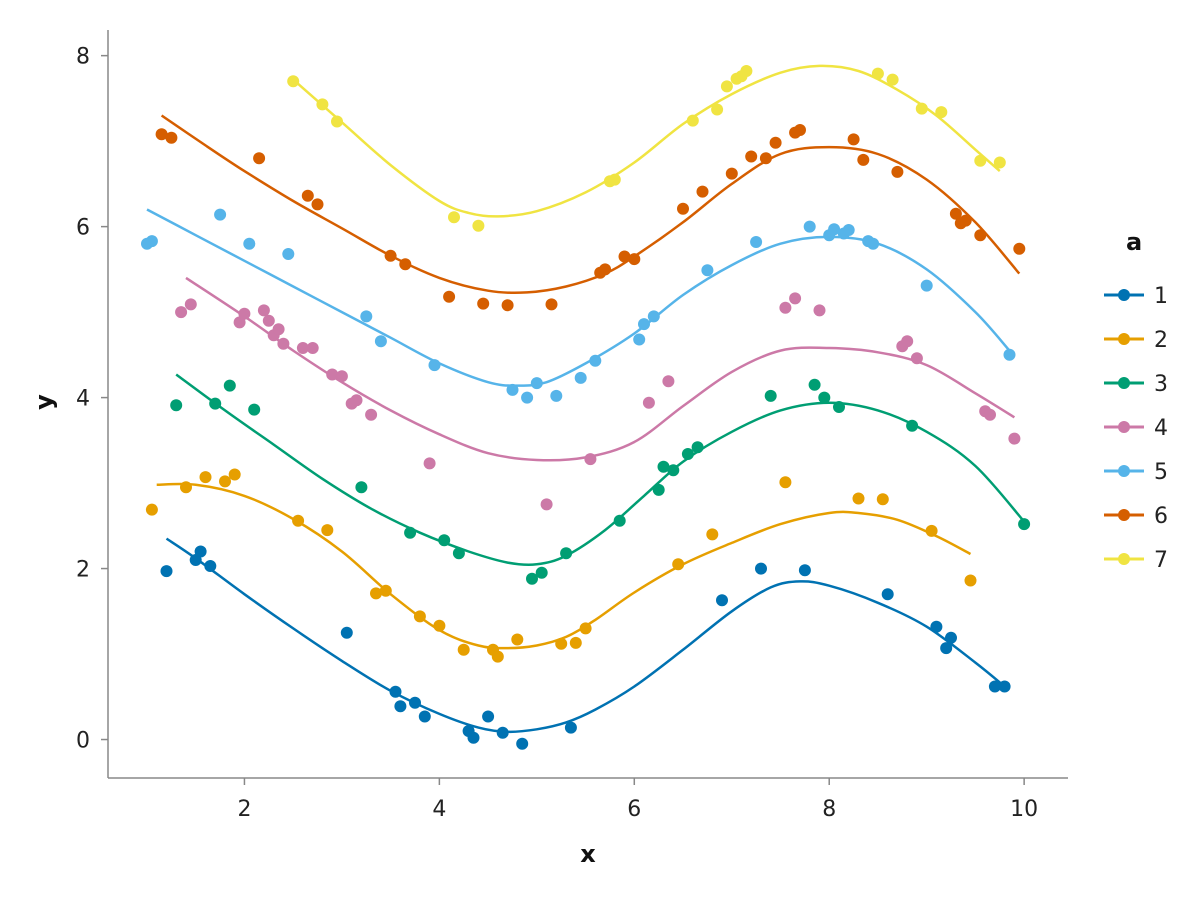 Image resolution: width=1200 pixels, height=900 pixels. What do you see at coordinates (578, 297) in the screenshot?
I see `series-5-smooth-line` at bounding box center [578, 297].